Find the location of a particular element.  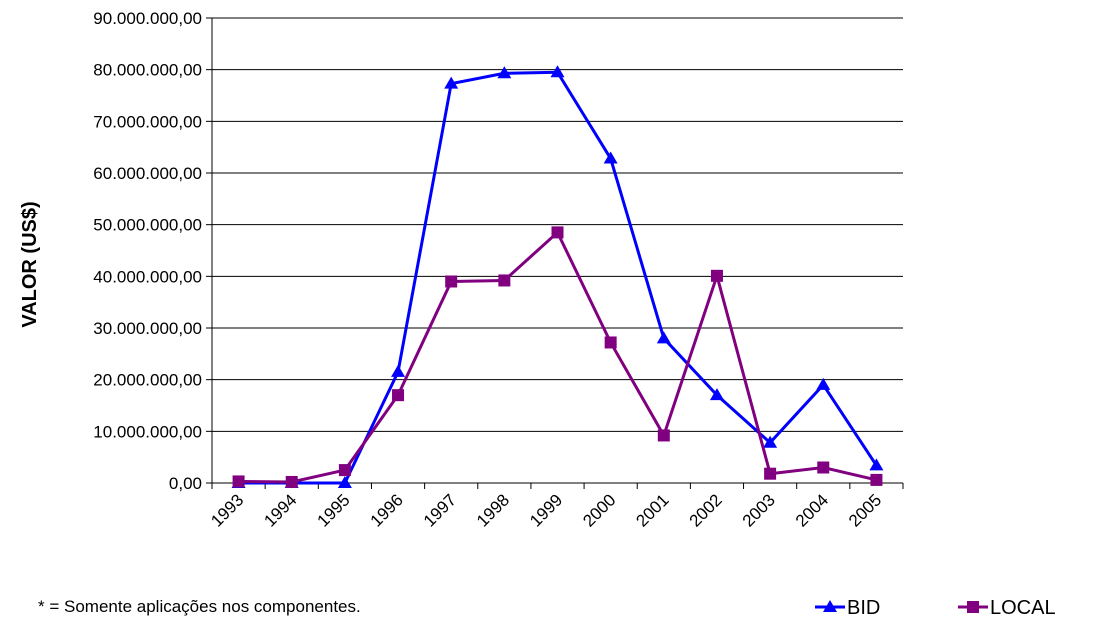

legend-label-local: LOCAL is located at coordinates (1023, 608).